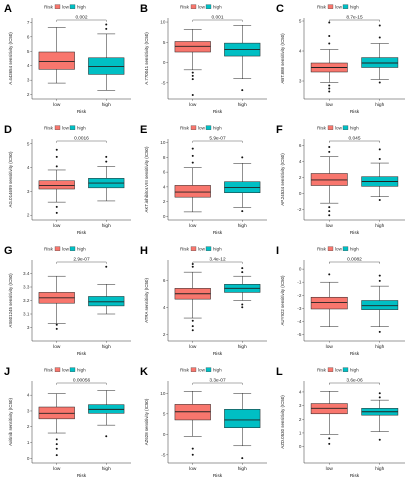  What do you see at coordinates (217, 260) in the screenshot?
I see `pvalue-label: 3.4e-12` at bounding box center [217, 260].